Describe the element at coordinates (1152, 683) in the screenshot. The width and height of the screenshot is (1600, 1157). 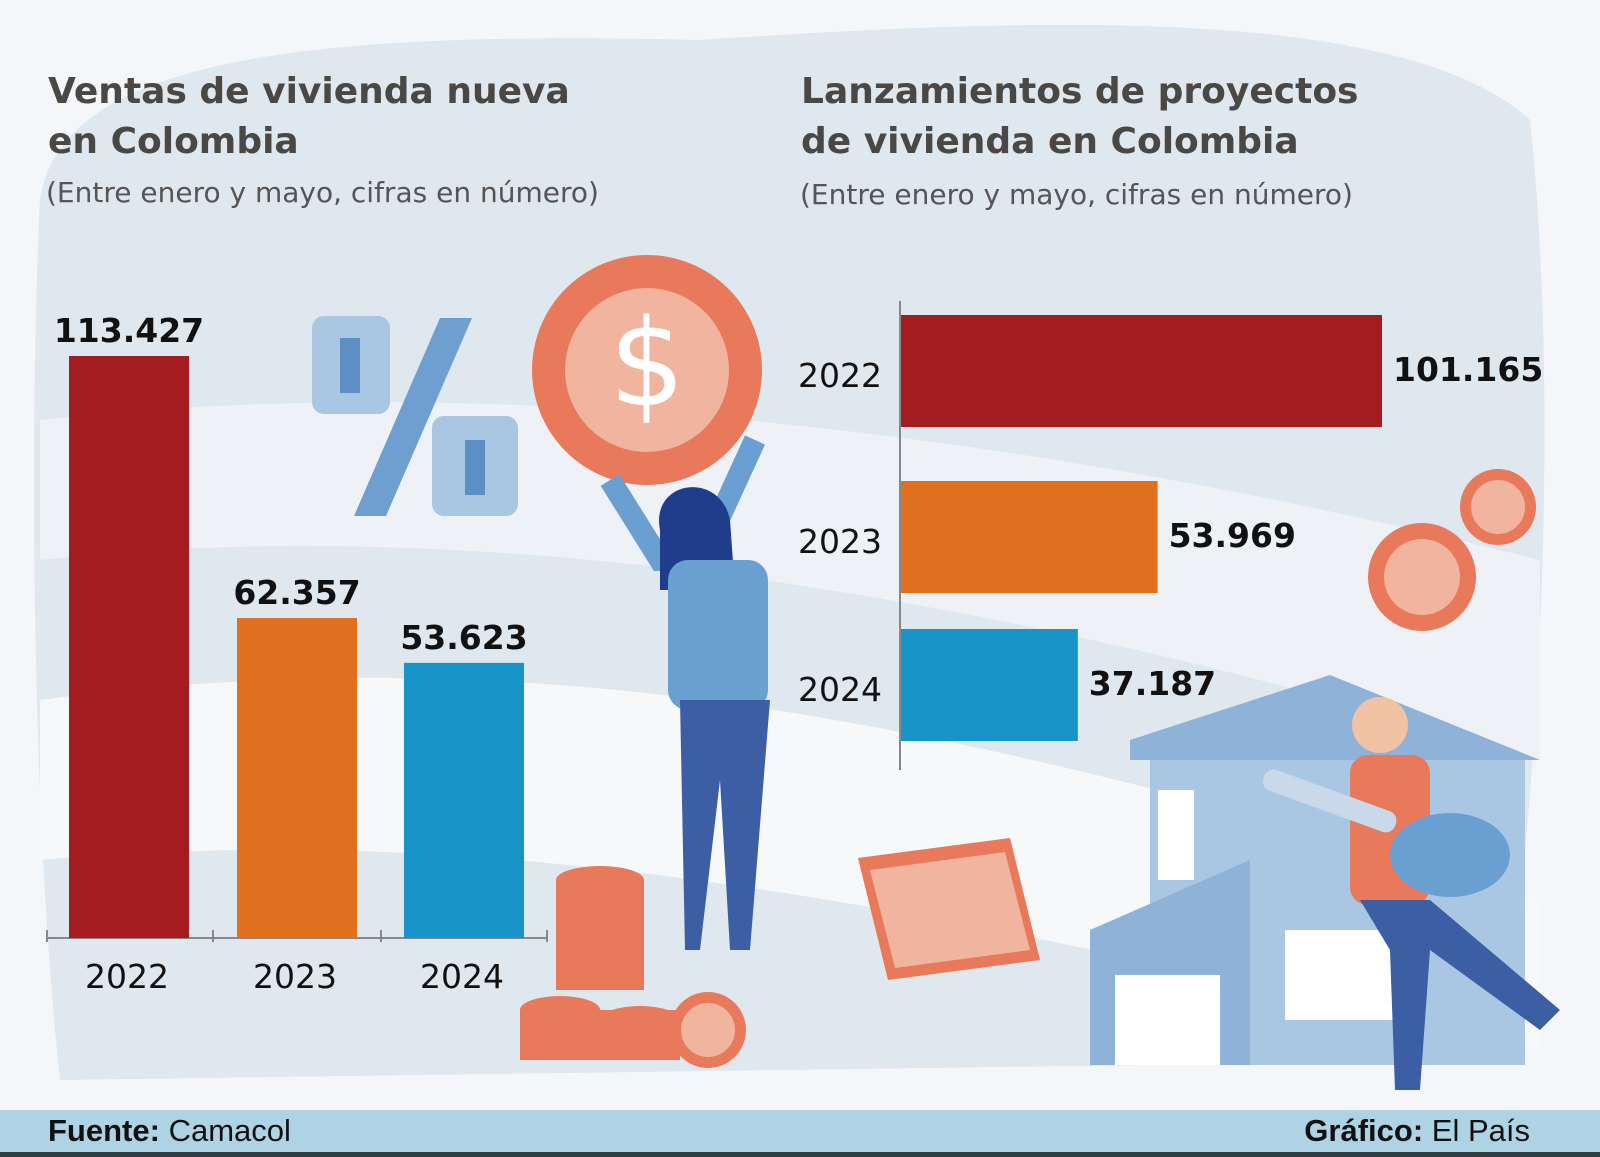
I see `data-label-2024: 37.187` at that location.